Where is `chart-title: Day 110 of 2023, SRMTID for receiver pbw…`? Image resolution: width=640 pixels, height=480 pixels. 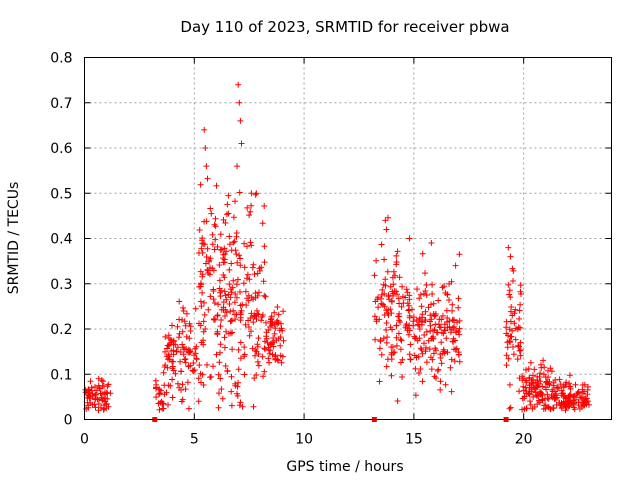 chart-title: Day 110 of 2023, SRMTID for receiver pbw… is located at coordinates (344, 27).